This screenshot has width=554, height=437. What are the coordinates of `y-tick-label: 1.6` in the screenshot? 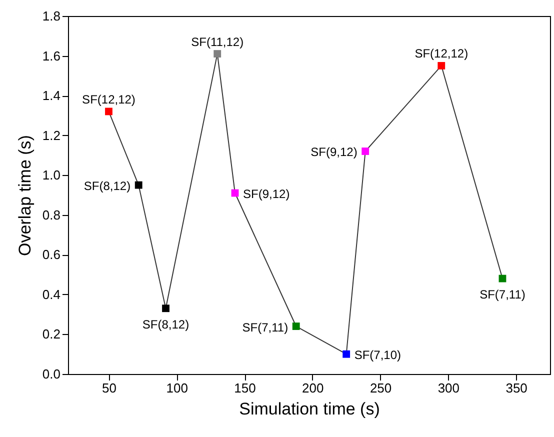 It's located at (51, 56).